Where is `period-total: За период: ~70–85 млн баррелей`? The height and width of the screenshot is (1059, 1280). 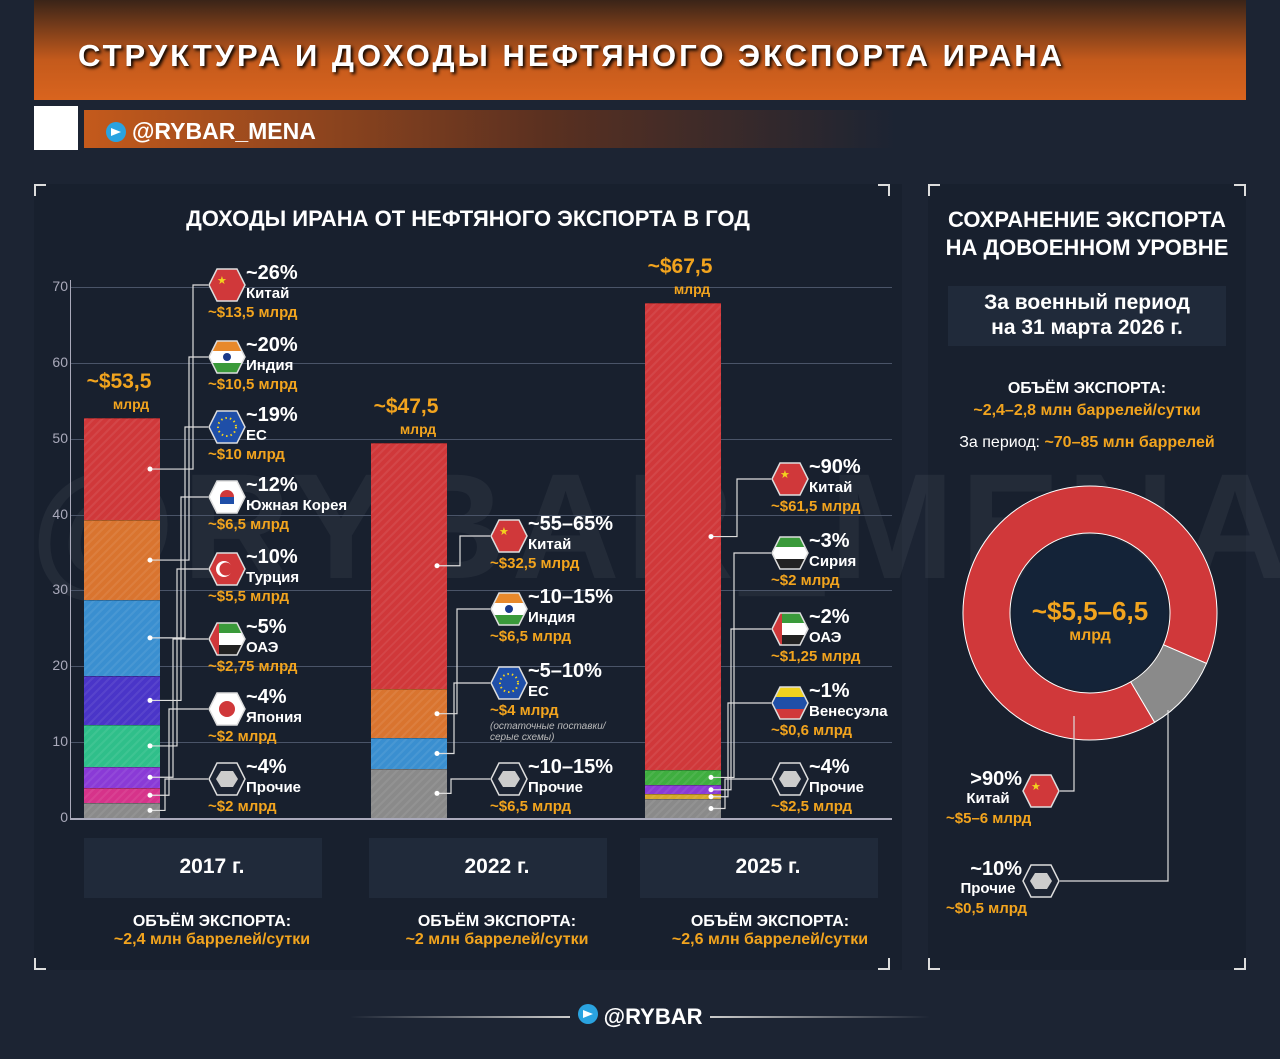
period-total: За период: ~70–85 млн баррелей is located at coordinates (1087, 443).